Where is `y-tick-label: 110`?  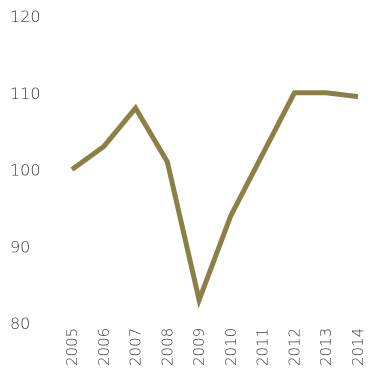 y-tick-label: 110 is located at coordinates (25, 93).